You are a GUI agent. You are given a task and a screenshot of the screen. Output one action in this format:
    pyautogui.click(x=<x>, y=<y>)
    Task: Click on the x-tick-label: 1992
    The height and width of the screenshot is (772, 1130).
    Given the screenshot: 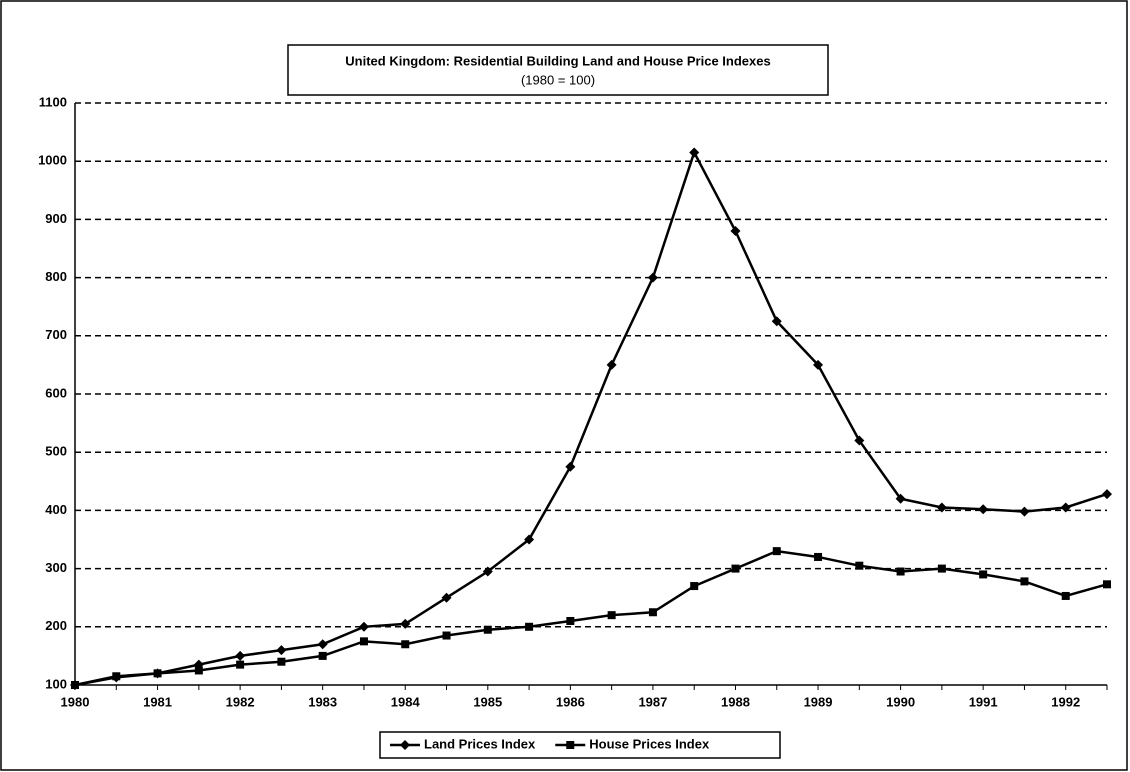 What is the action you would take?
    pyautogui.click(x=1065, y=701)
    